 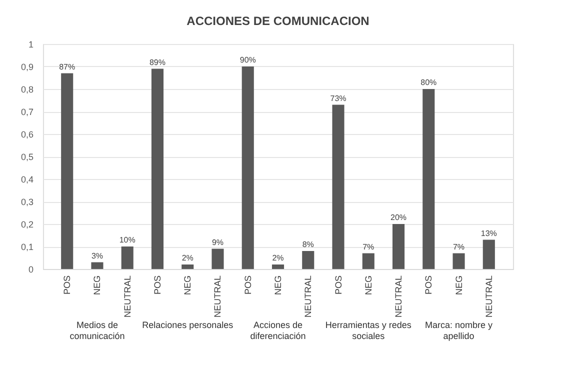 What do you see at coordinates (27, 179) in the screenshot?
I see `y-tick-label: 0,4` at bounding box center [27, 179].